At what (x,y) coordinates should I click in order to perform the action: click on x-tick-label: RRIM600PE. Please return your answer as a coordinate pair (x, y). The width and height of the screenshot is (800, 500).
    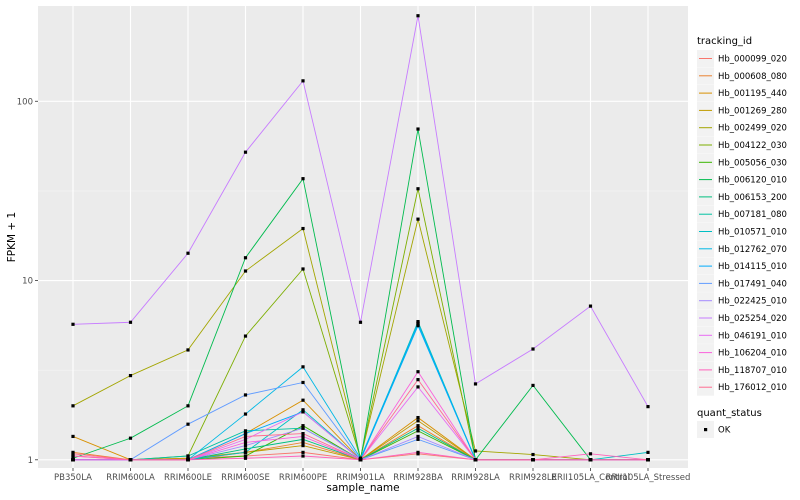
    Looking at the image, I should click on (303, 478).